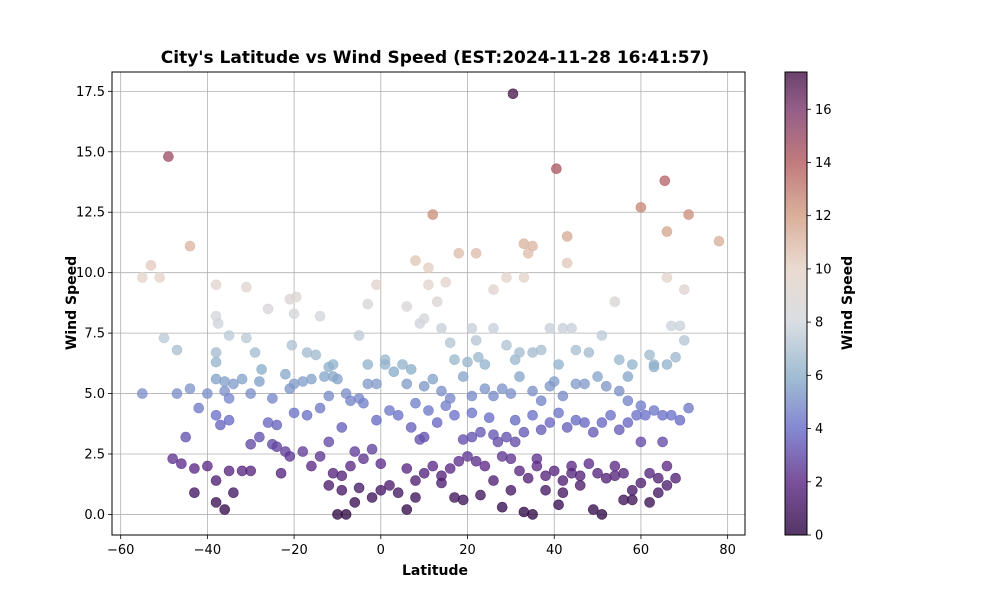 The height and width of the screenshot is (600, 1000). I want to click on colorbar-ticks: 0 2 4 6 8 10 12 14 16, so click(819, 323).